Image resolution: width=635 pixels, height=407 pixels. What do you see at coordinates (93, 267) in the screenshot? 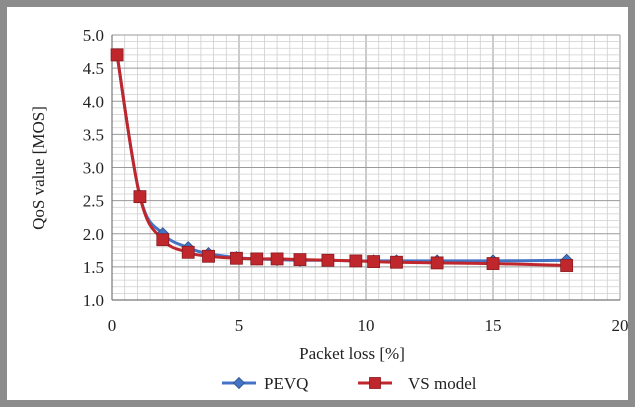
I see `y-tick-label: 1.5` at bounding box center [93, 267].